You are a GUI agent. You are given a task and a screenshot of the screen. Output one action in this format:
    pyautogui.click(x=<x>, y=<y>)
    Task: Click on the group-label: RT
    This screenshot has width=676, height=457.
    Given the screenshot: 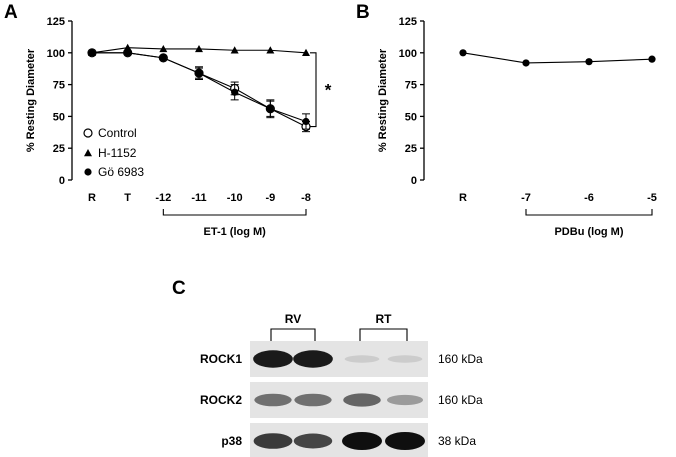 What is the action you would take?
    pyautogui.click(x=384, y=319)
    